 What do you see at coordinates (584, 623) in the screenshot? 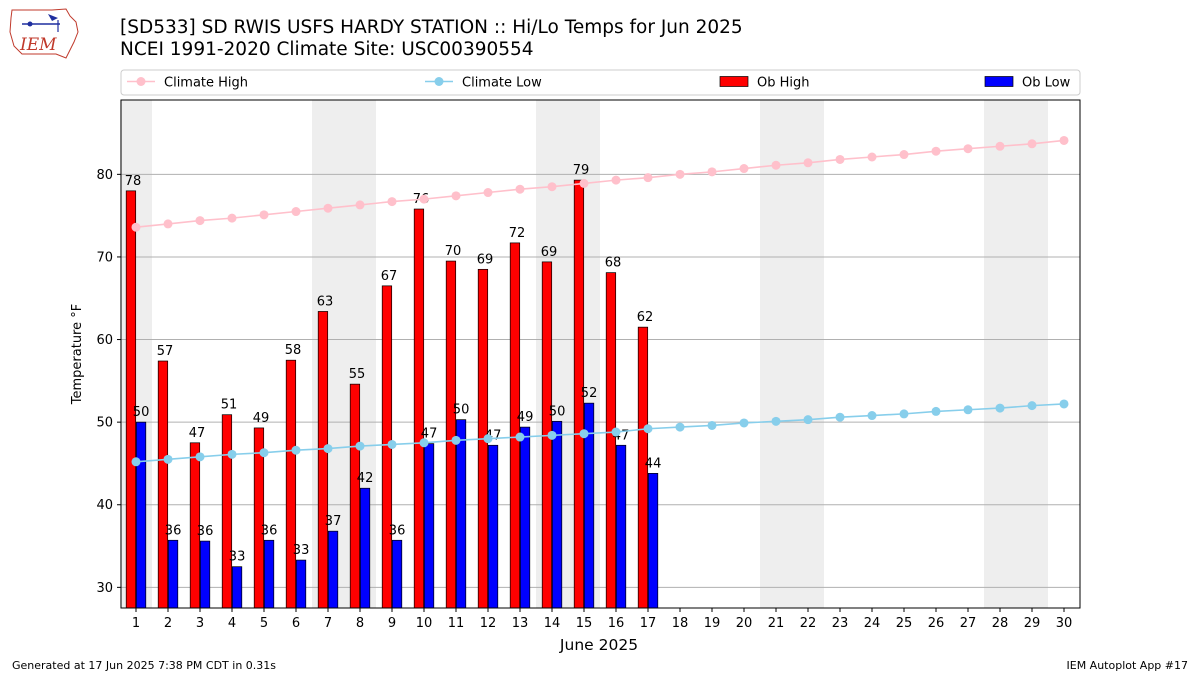
I see `x-tick-label: 15` at bounding box center [584, 623].